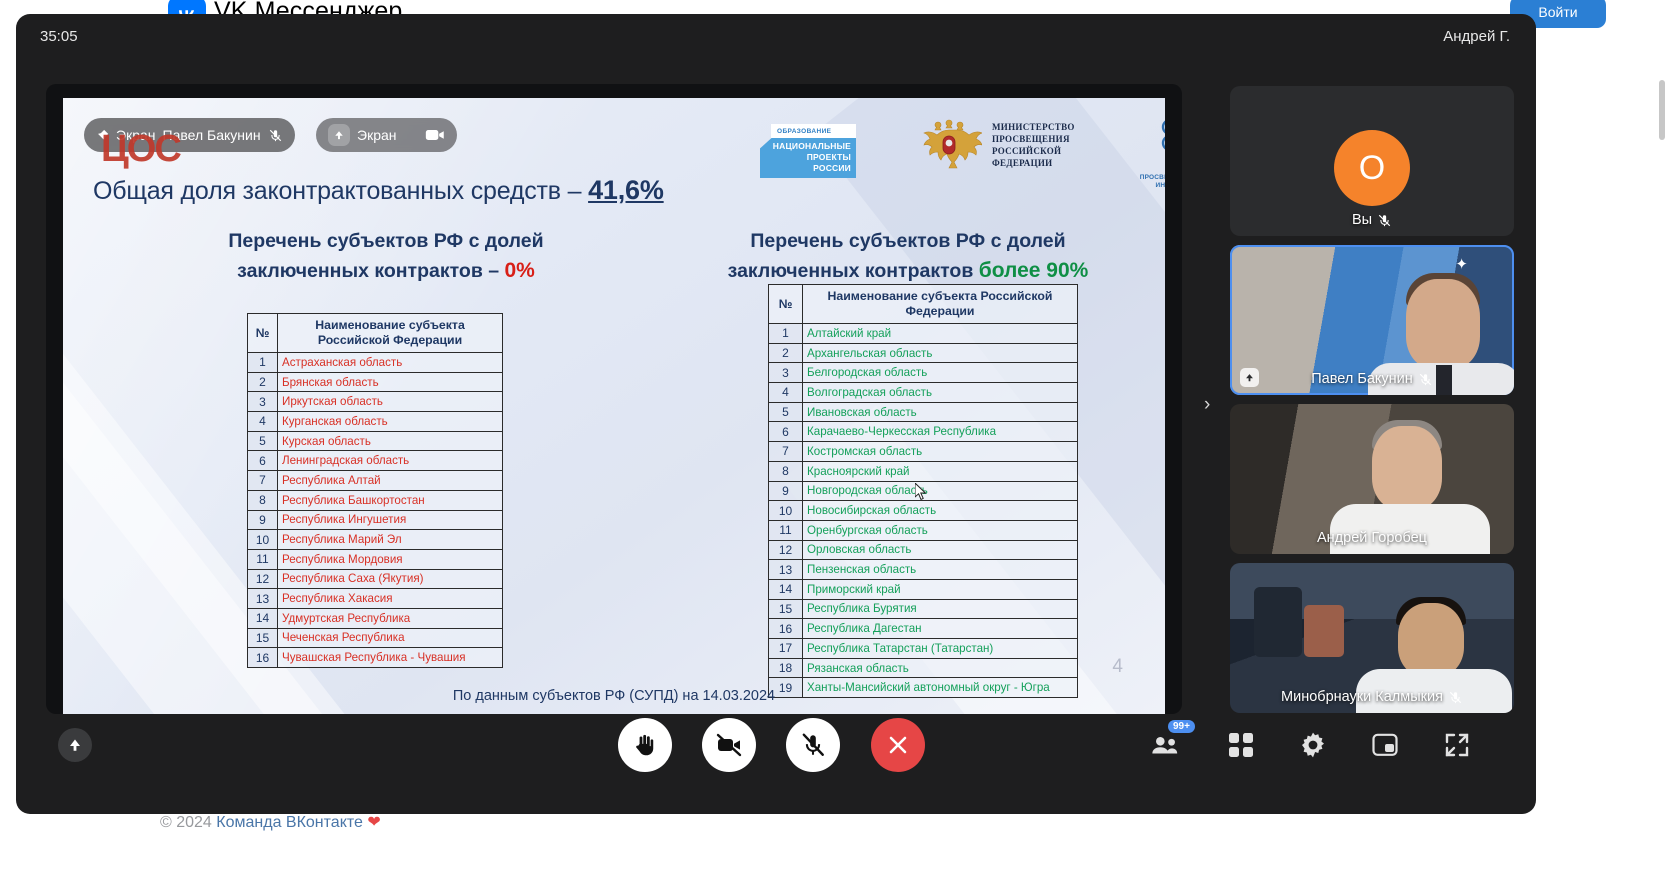 The width and height of the screenshot is (1671, 886). Describe the element at coordinates (785, 550) in the screenshot. I see `row-number: 12` at that location.